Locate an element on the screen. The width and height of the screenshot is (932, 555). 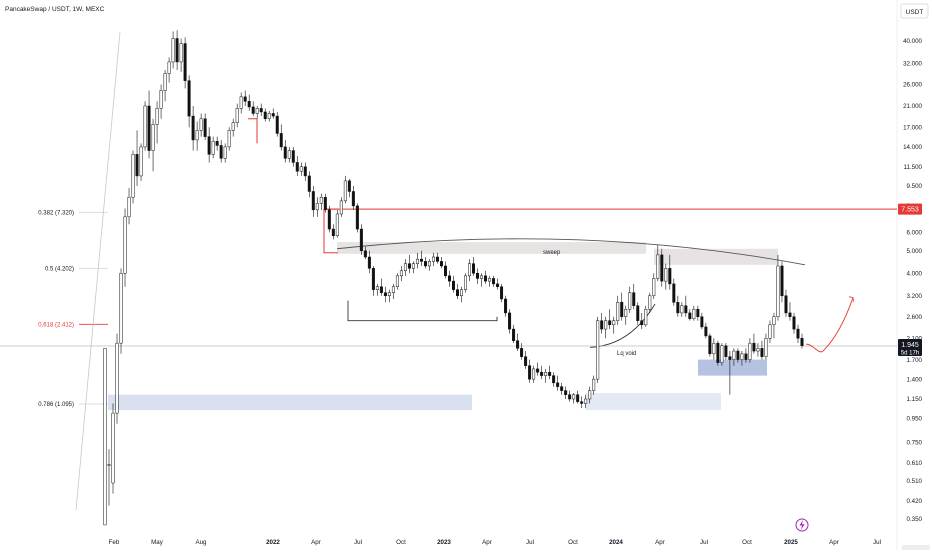
lightning-icon is located at coordinates (802, 525).